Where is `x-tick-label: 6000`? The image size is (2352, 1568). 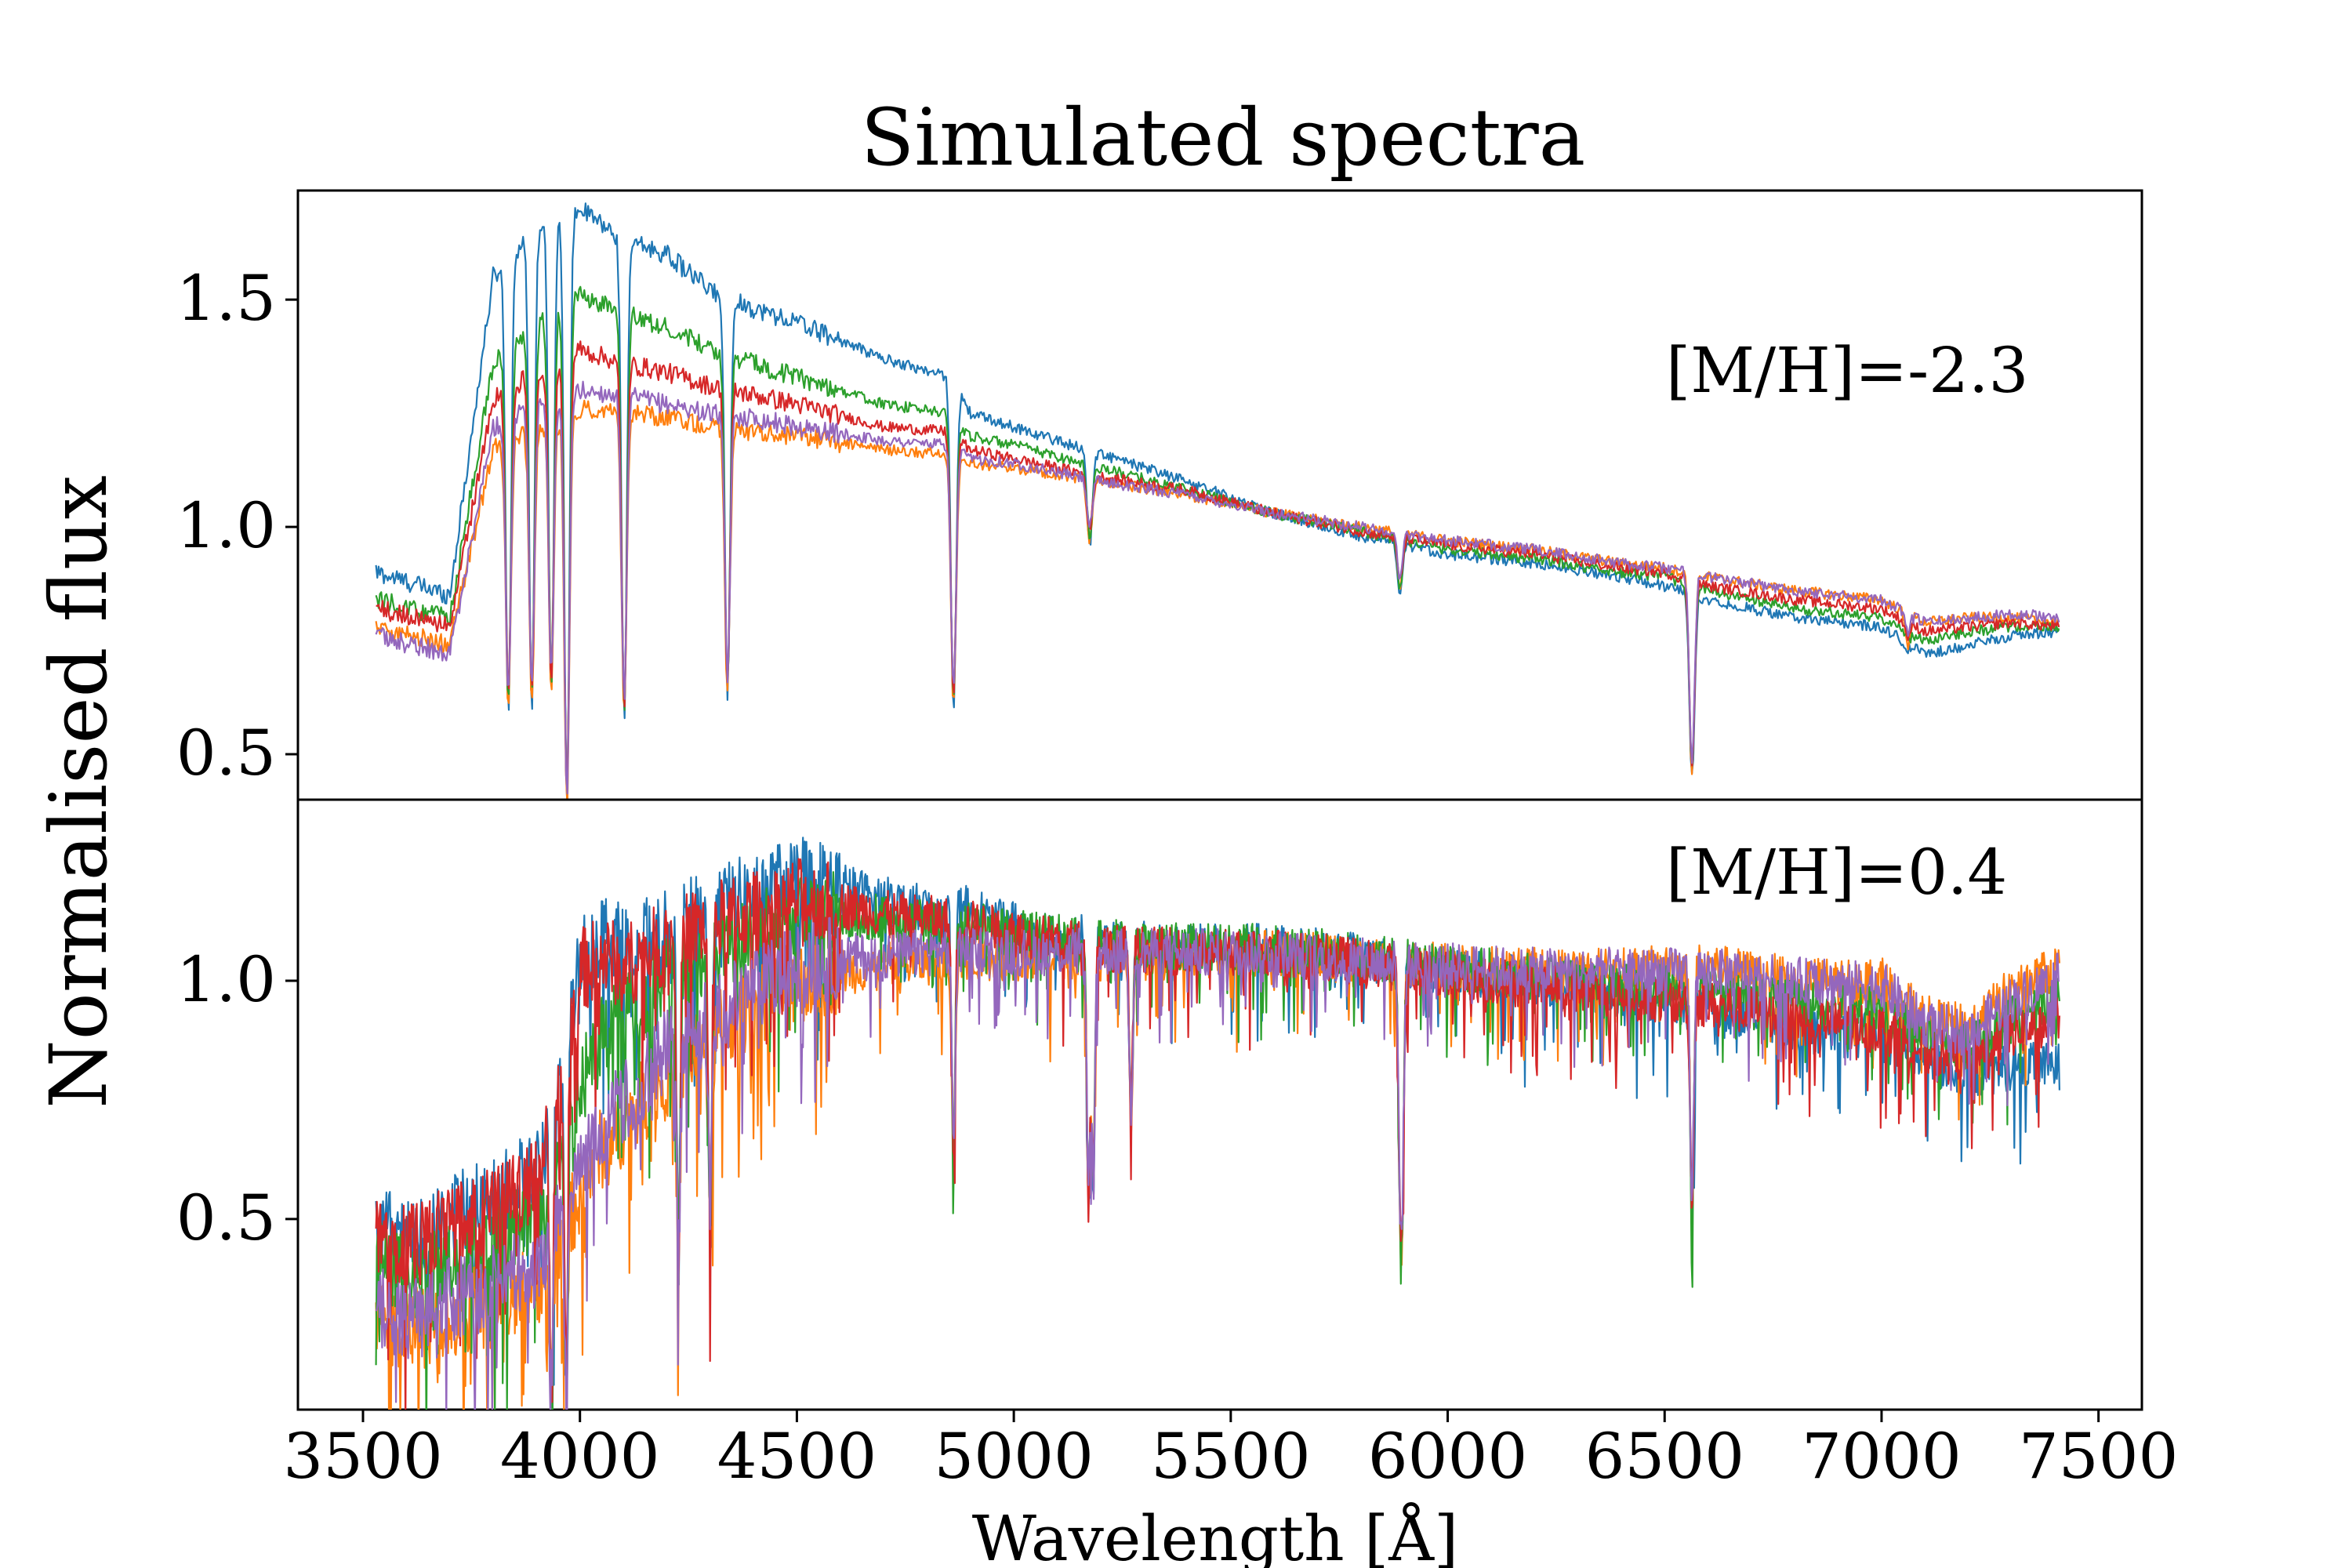
x-tick-label: 6000 is located at coordinates (1448, 1456).